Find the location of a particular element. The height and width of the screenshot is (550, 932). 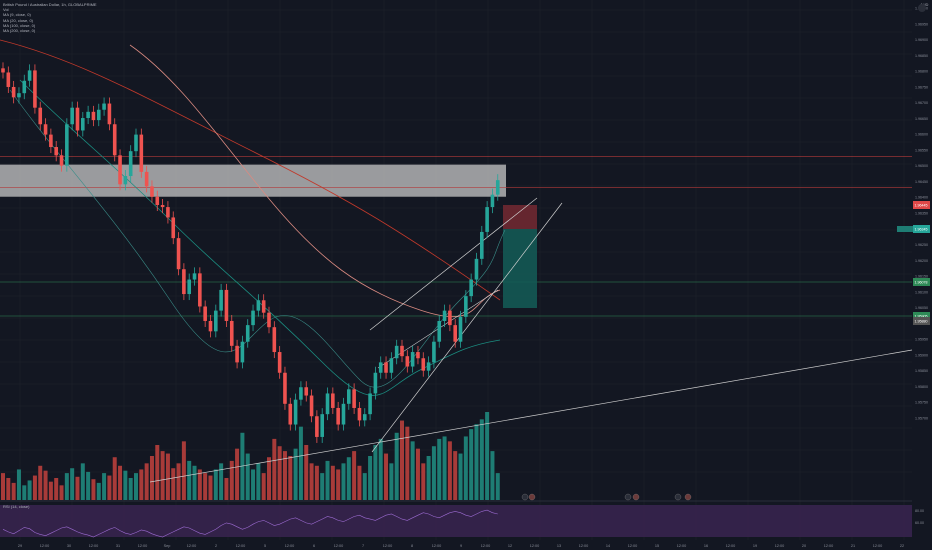

time-axis-label: 29 is located at coordinates (20, 546).